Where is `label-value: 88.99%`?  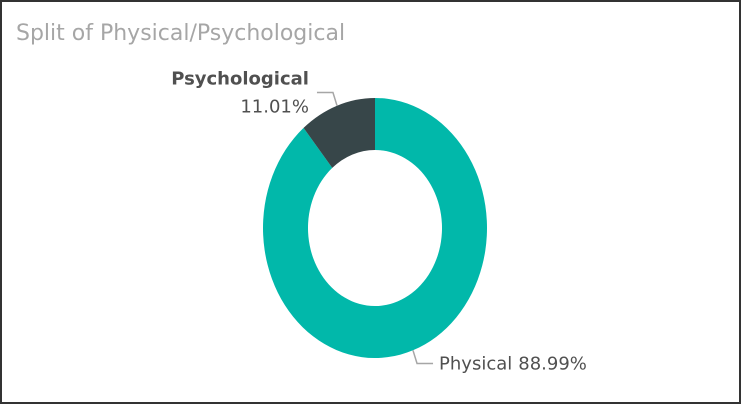
label-value: 88.99% is located at coordinates (552, 363).